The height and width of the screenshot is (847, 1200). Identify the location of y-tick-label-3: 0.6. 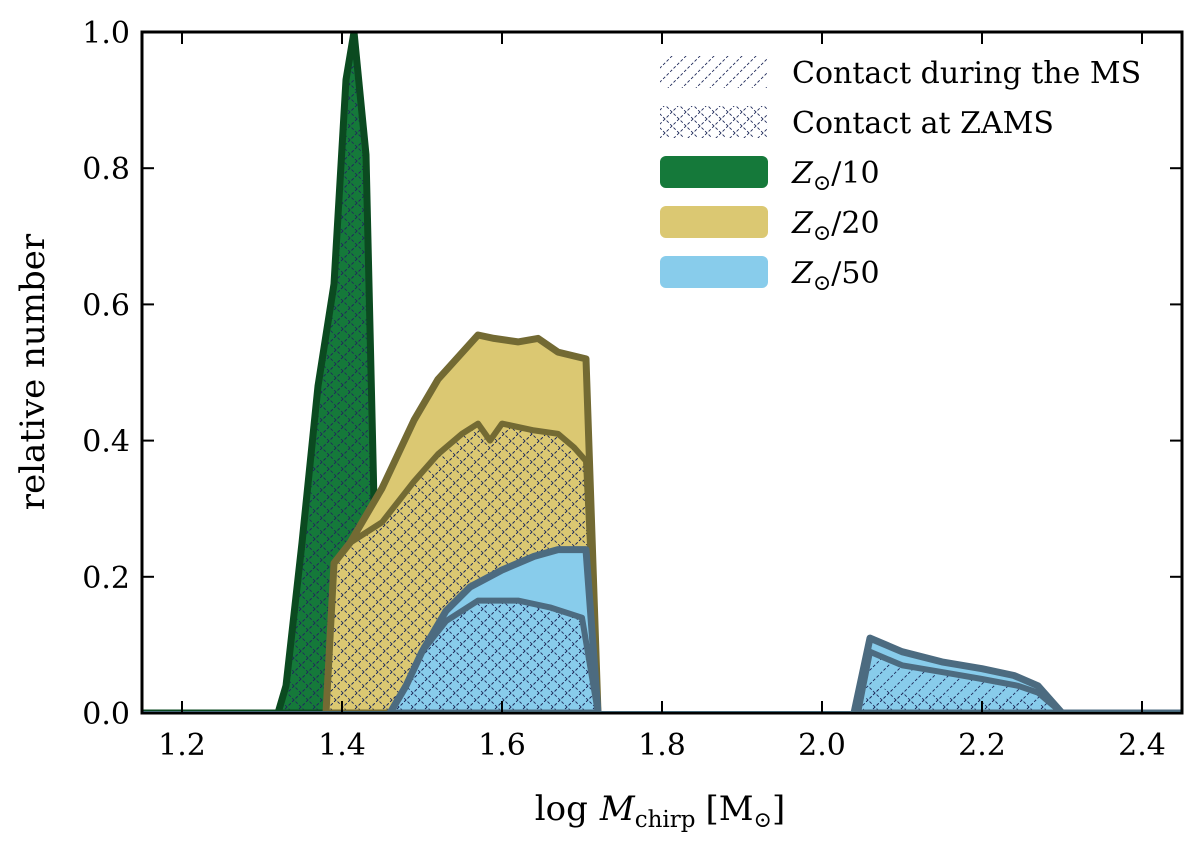
(106, 305).